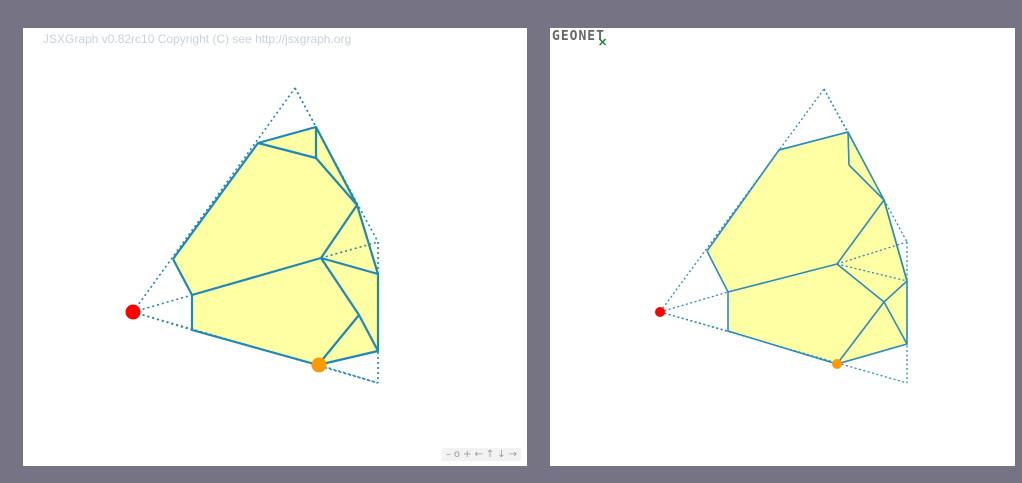  Describe the element at coordinates (287, 150) in the screenshot. I see `edge-top-inner` at that location.